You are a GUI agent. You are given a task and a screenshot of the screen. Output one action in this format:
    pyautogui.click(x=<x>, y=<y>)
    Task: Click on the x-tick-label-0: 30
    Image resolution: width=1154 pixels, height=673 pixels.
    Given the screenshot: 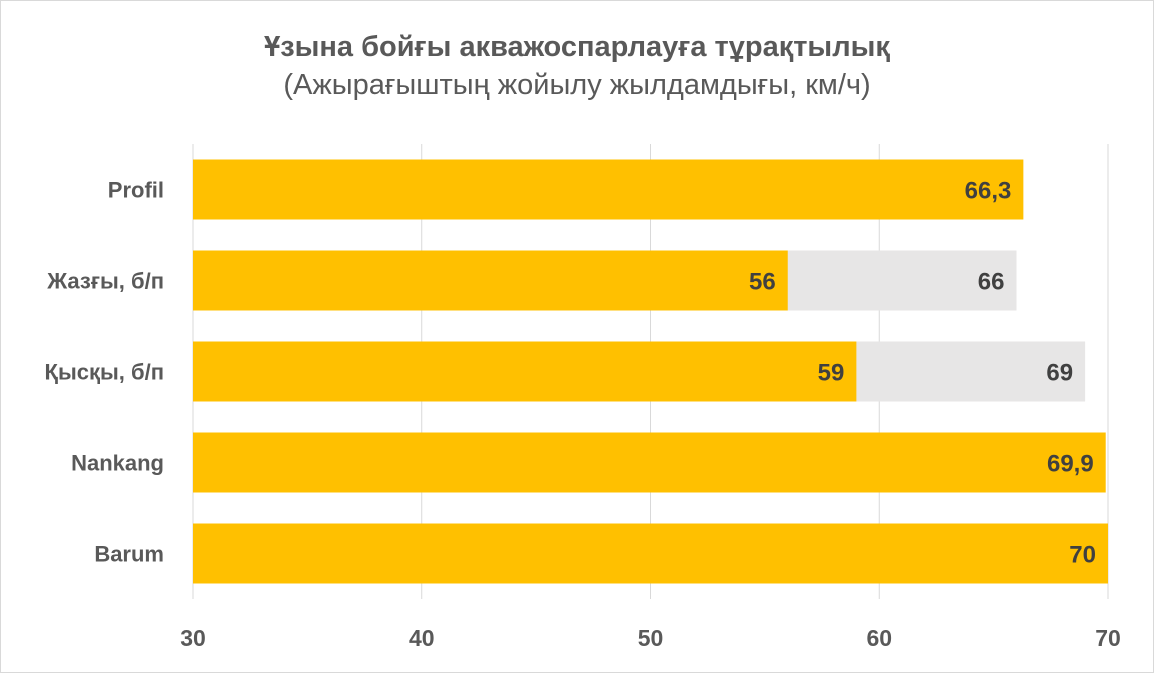 What is the action you would take?
    pyautogui.click(x=193, y=638)
    